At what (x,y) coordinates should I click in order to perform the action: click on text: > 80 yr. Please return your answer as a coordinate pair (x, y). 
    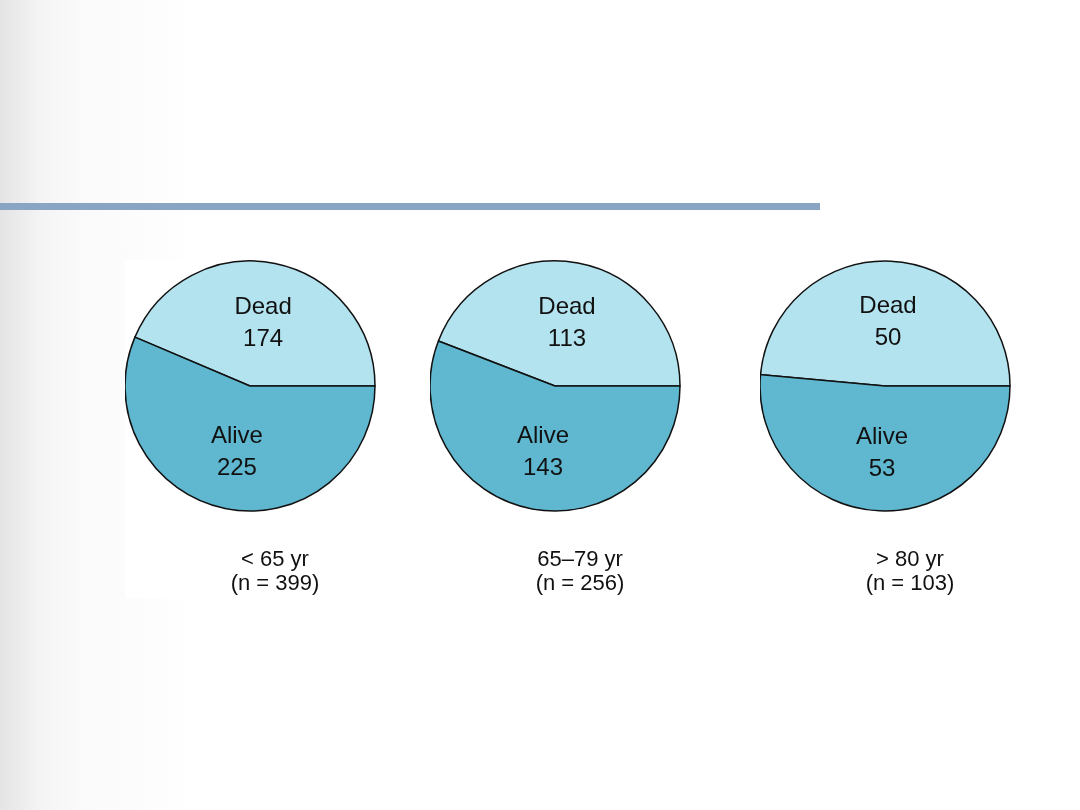
    Looking at the image, I should click on (910, 558).